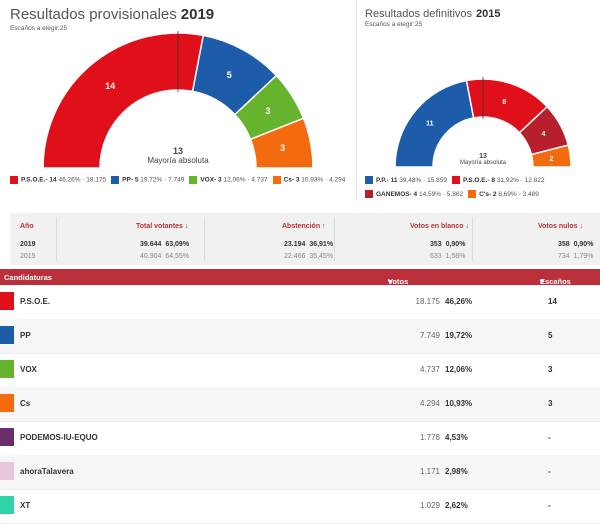  I want to click on seat-label: 5, so click(229, 75).